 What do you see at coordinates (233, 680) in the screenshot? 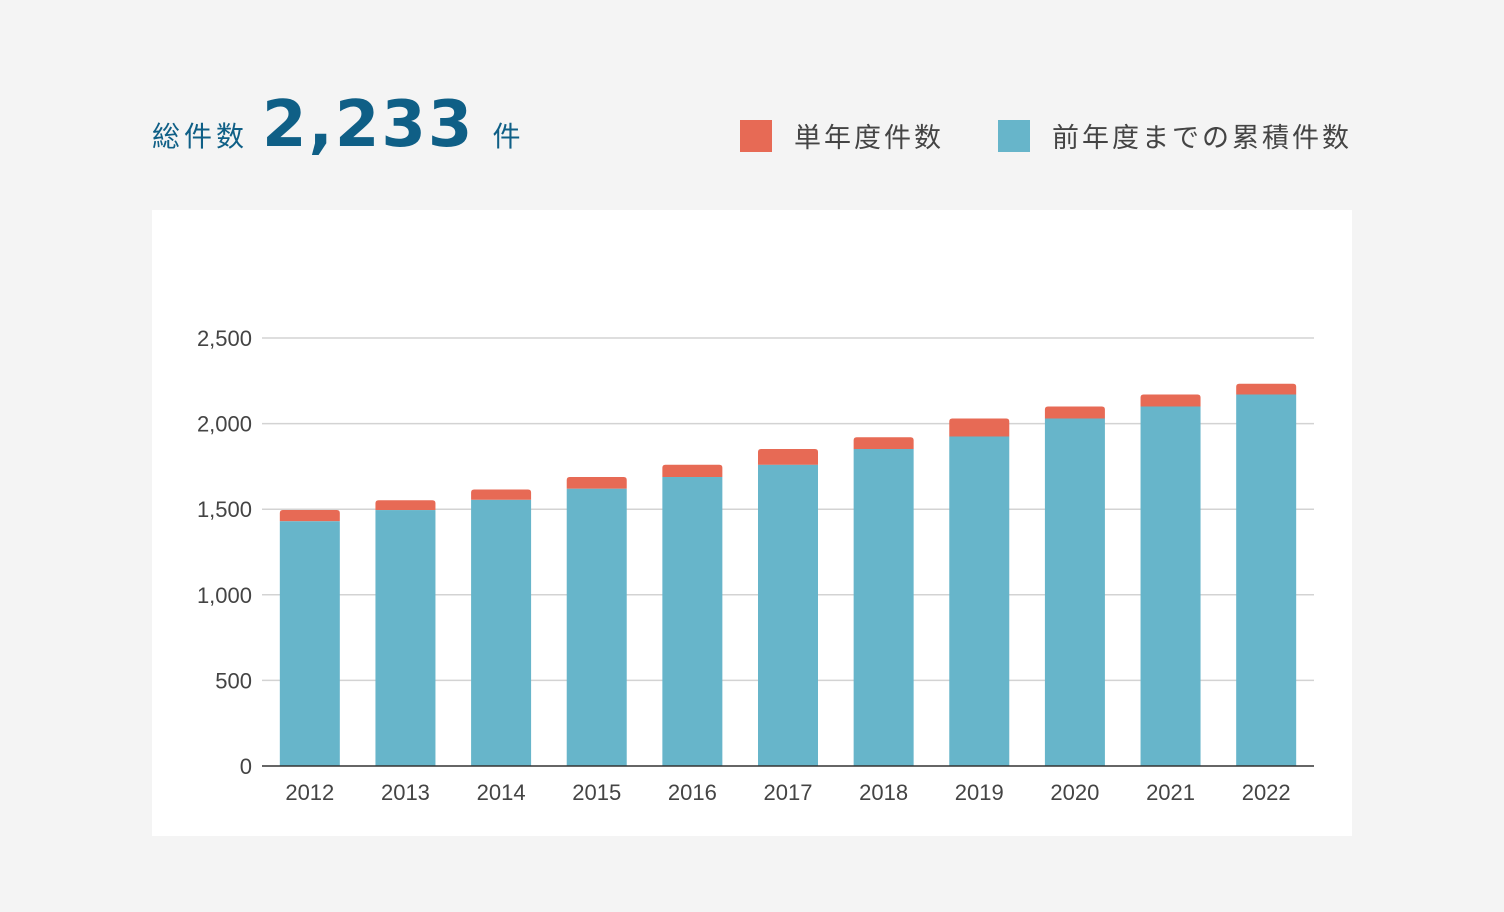
I see `y-tick-label: 500` at bounding box center [233, 680].